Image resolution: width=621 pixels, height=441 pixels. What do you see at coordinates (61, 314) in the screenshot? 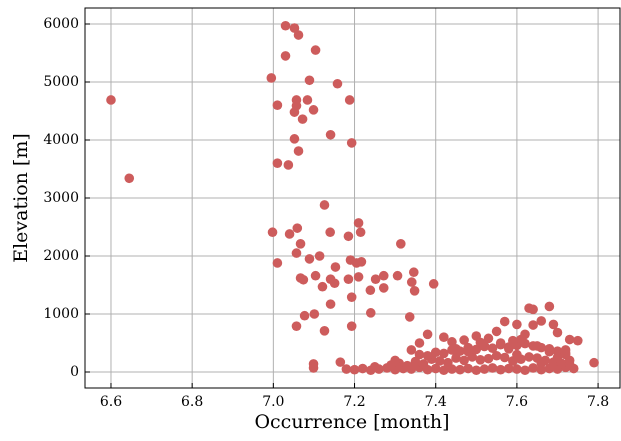
I see `y-tick-label: 1000` at bounding box center [61, 314].